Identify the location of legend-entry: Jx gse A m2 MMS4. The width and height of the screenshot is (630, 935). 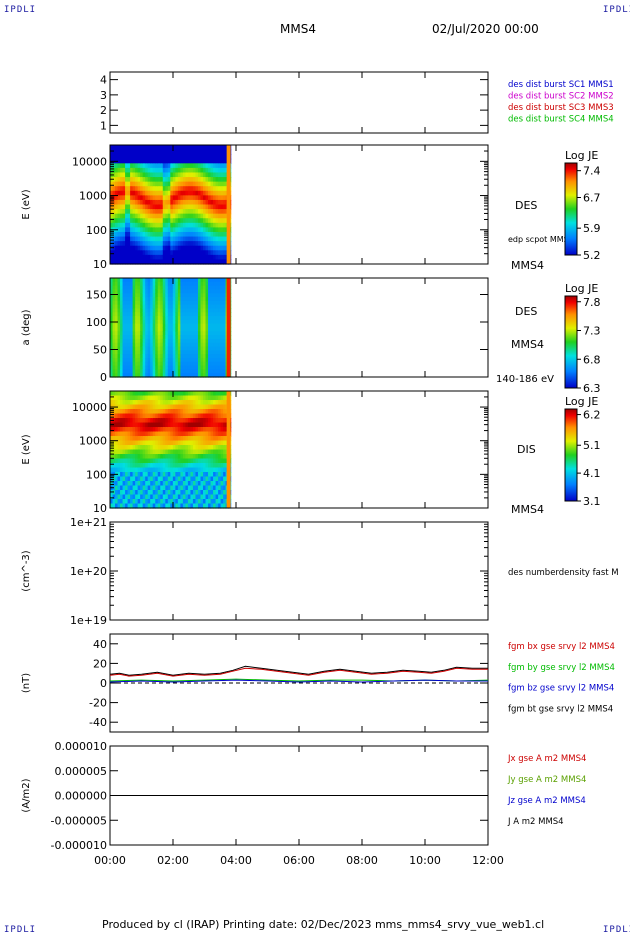
(546, 759).